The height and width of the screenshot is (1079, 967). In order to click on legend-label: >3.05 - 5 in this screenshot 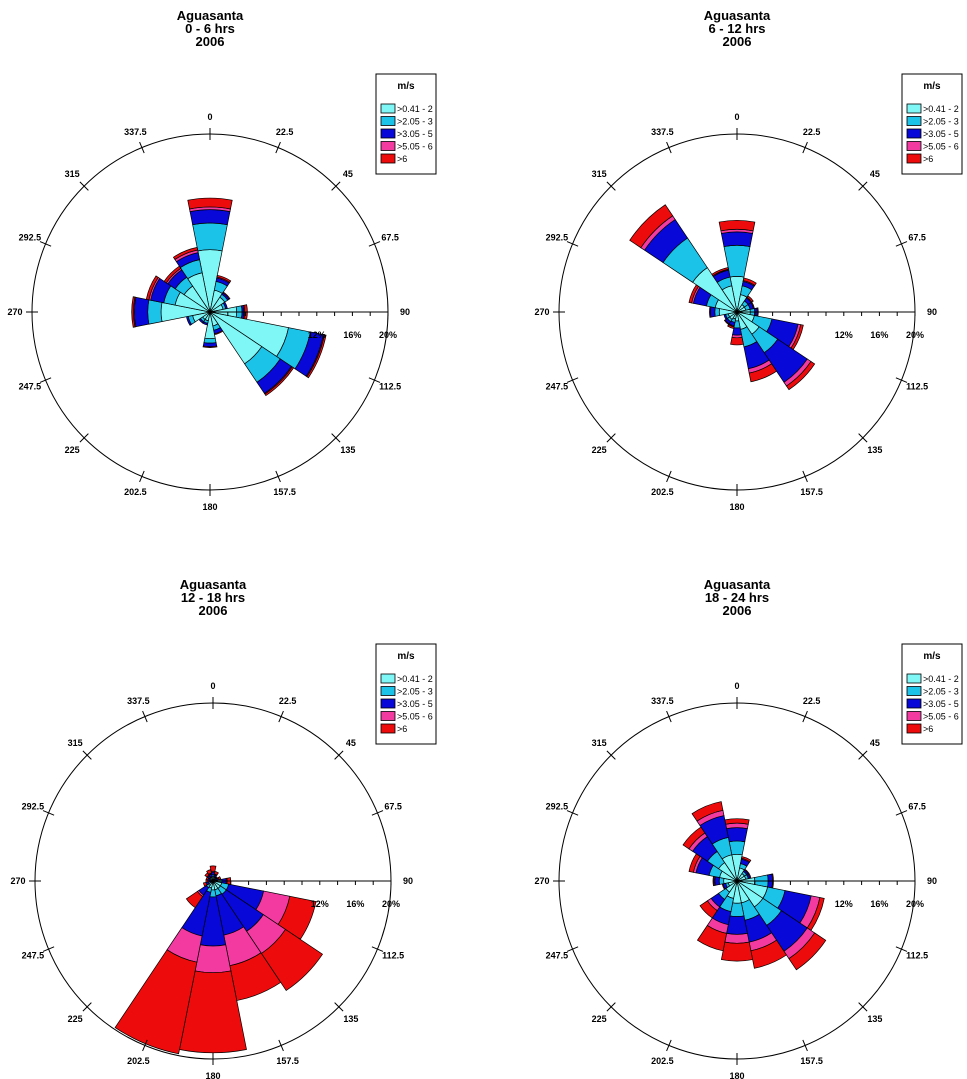, I will do `click(415, 704)`.